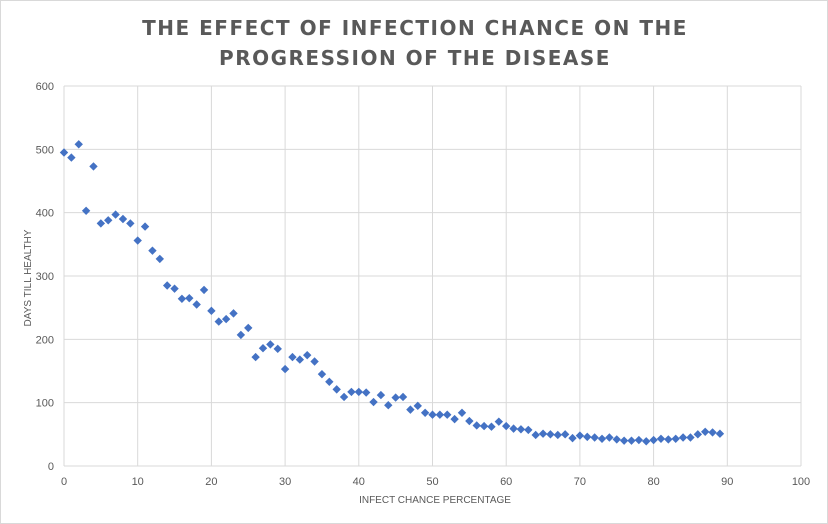 The height and width of the screenshot is (524, 828). Describe the element at coordinates (727, 482) in the screenshot. I see `x-tick-label: 90` at that location.